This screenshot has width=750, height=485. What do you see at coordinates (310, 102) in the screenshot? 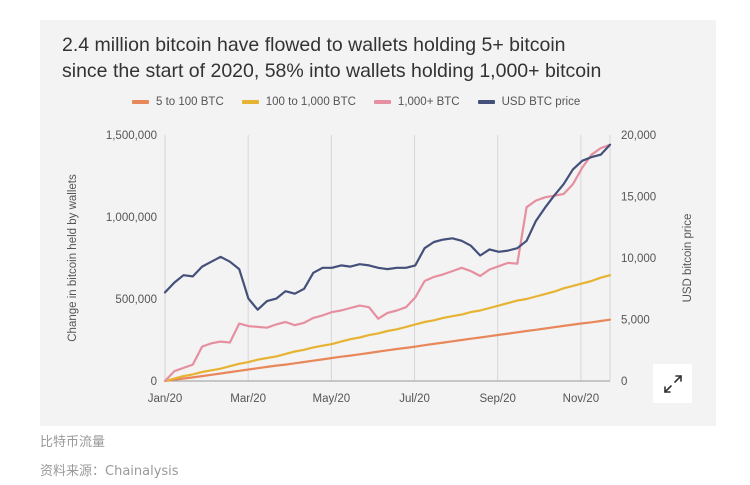
I see `legend-label: 100 to 1,000 BTC` at bounding box center [310, 102].